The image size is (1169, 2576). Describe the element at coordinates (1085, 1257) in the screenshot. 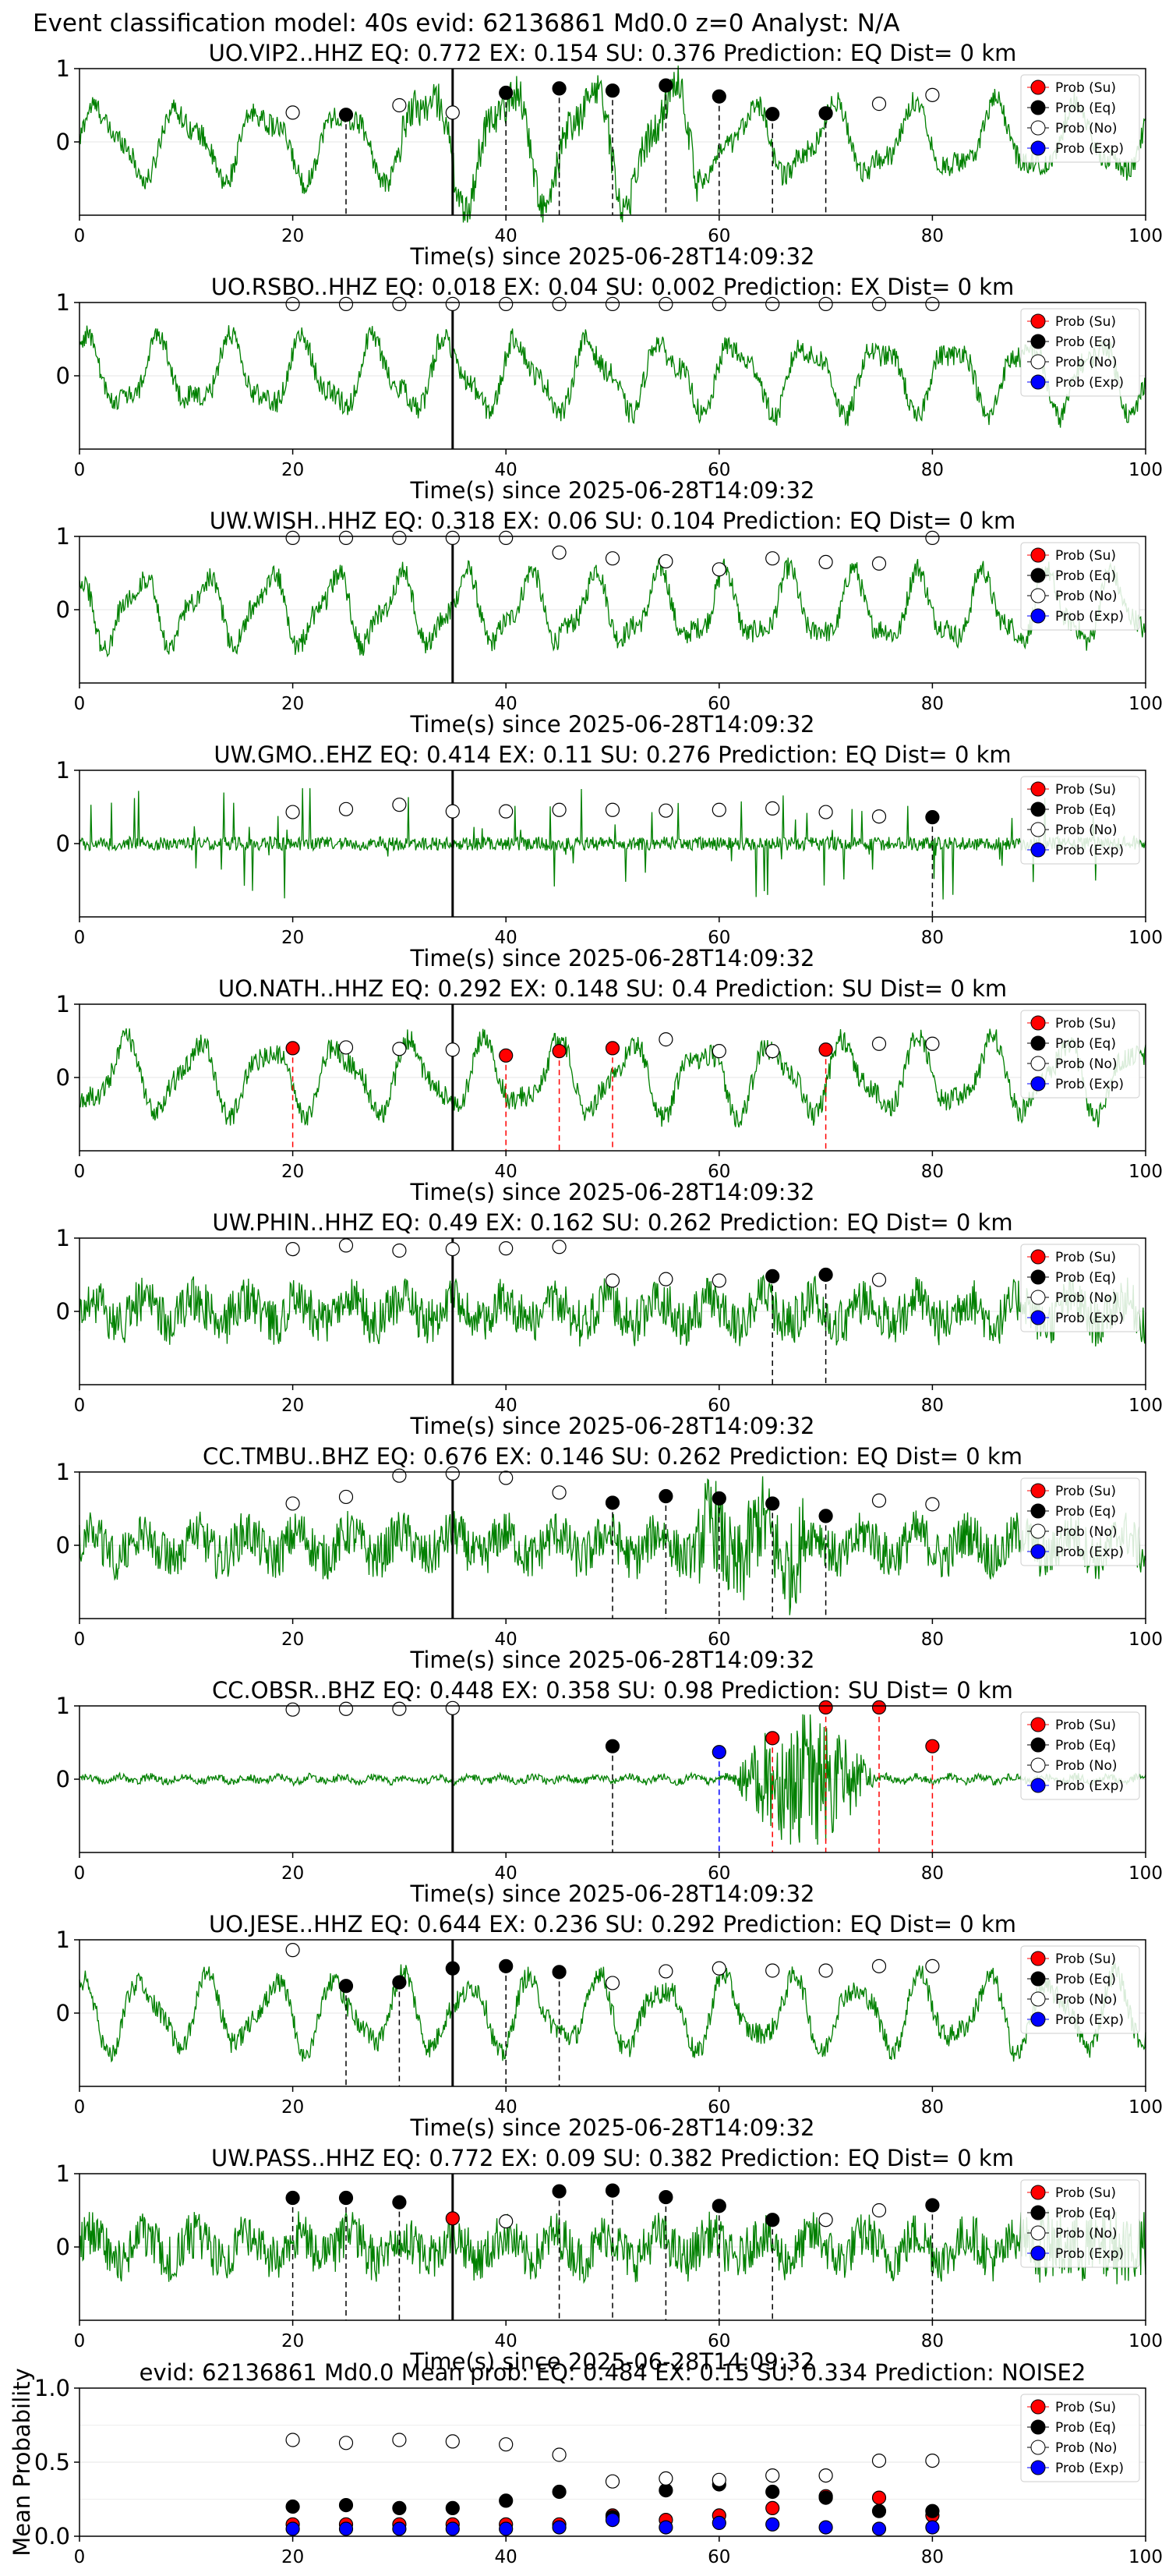

I see `legend-label: Prob (Su)` at that location.